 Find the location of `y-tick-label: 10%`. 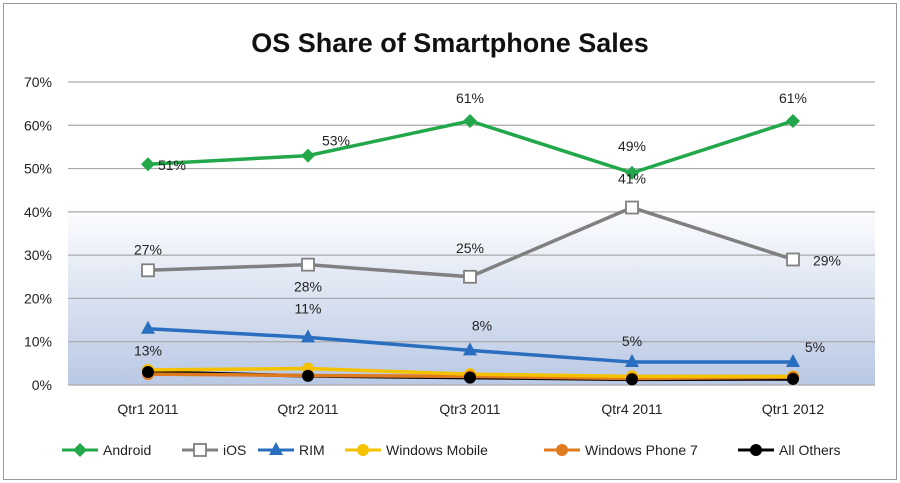

y-tick-label: 10% is located at coordinates (38, 342).